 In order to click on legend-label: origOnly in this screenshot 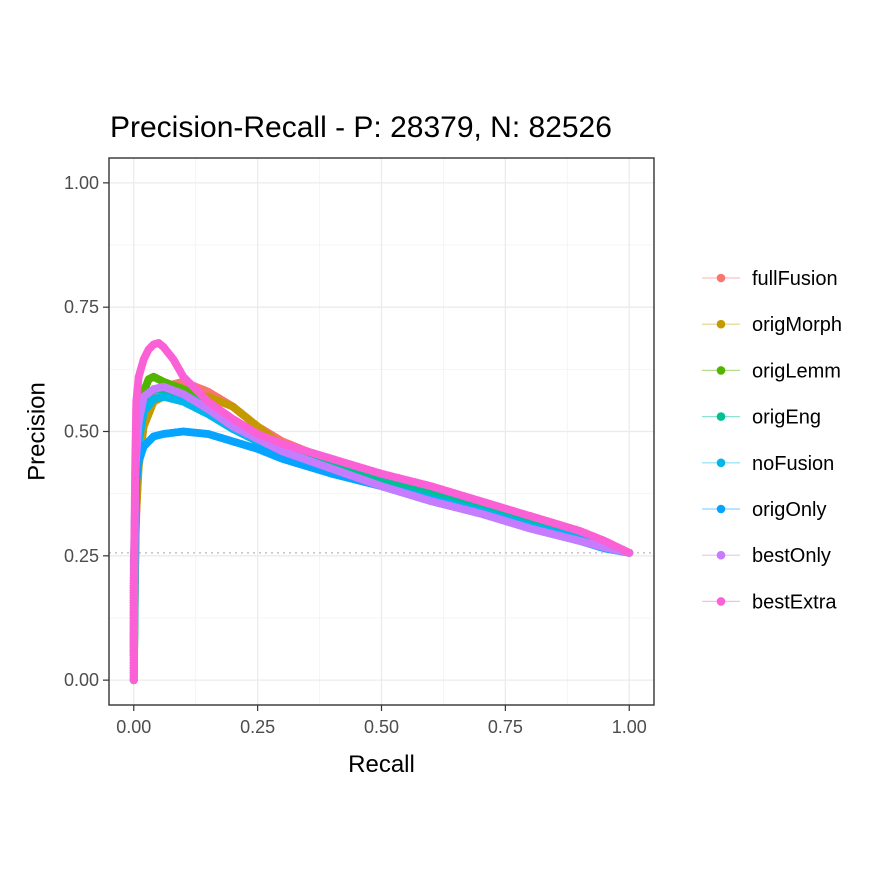, I will do `click(789, 510)`.